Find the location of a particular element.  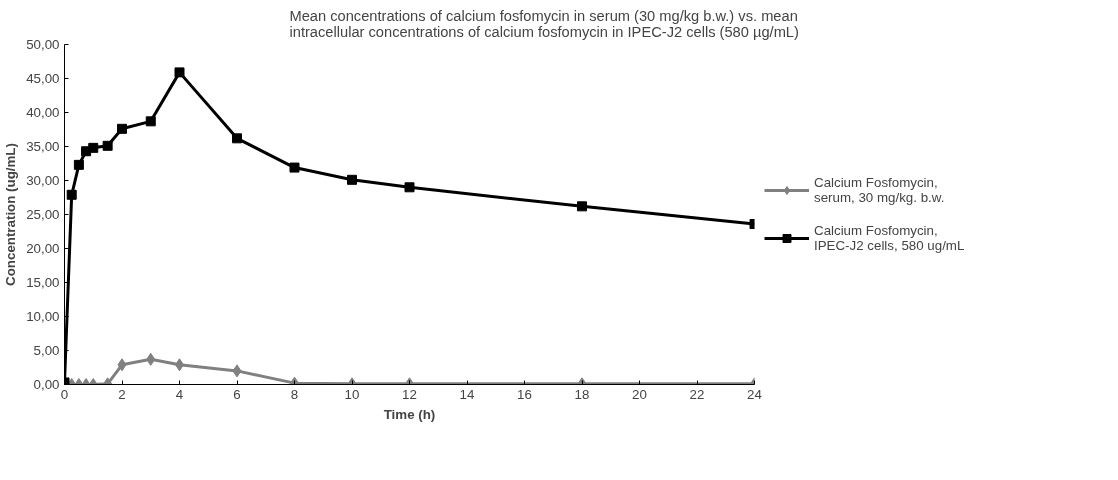

x-tick-label: 4 is located at coordinates (179, 394).